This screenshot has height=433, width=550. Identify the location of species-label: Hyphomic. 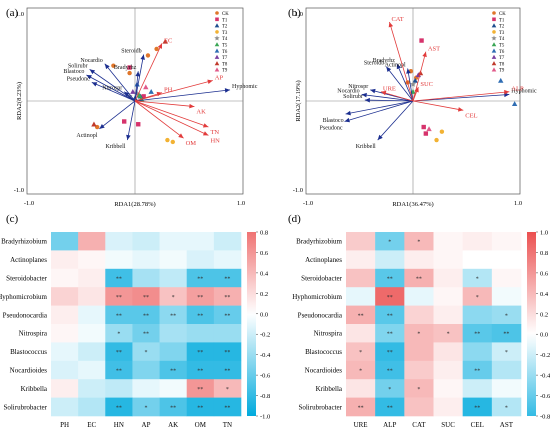
(245, 87).